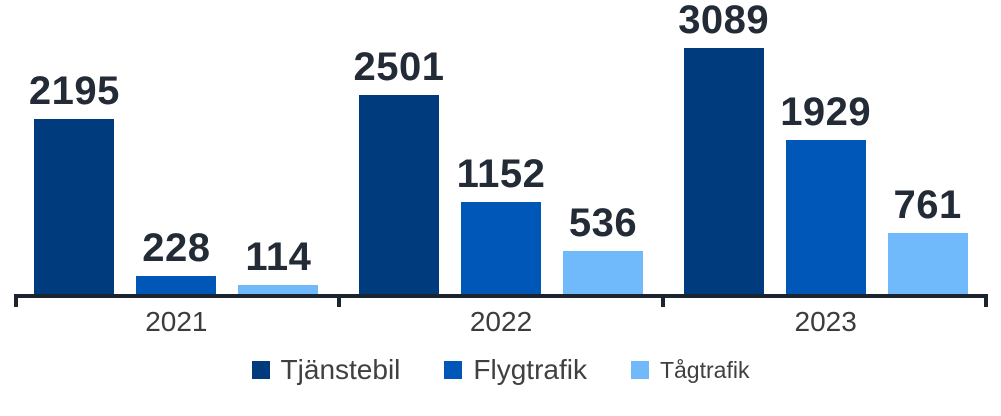 This screenshot has width=1001, height=416. I want to click on bar-wrap: 2501, so click(399, 170).